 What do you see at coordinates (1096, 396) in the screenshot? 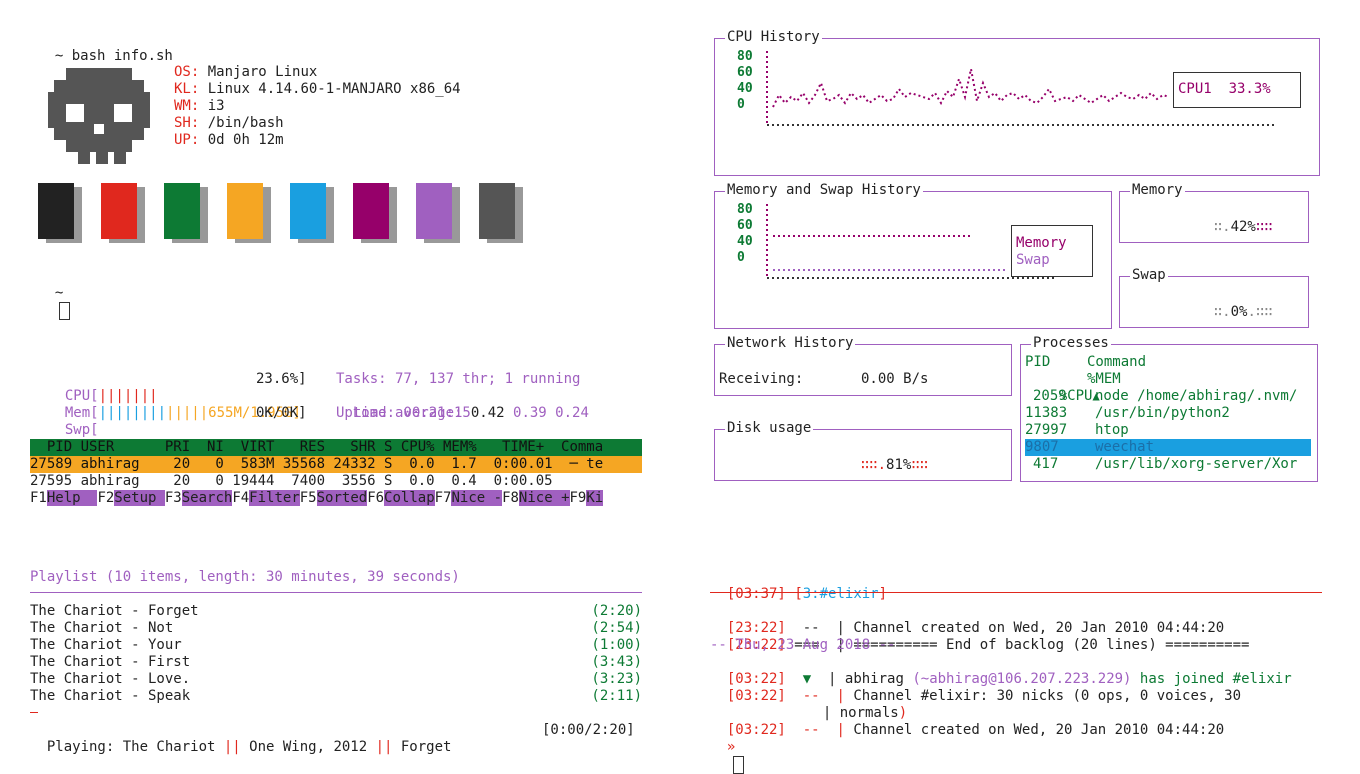
I see `sort-arrow-icon: ▲` at bounding box center [1096, 396].